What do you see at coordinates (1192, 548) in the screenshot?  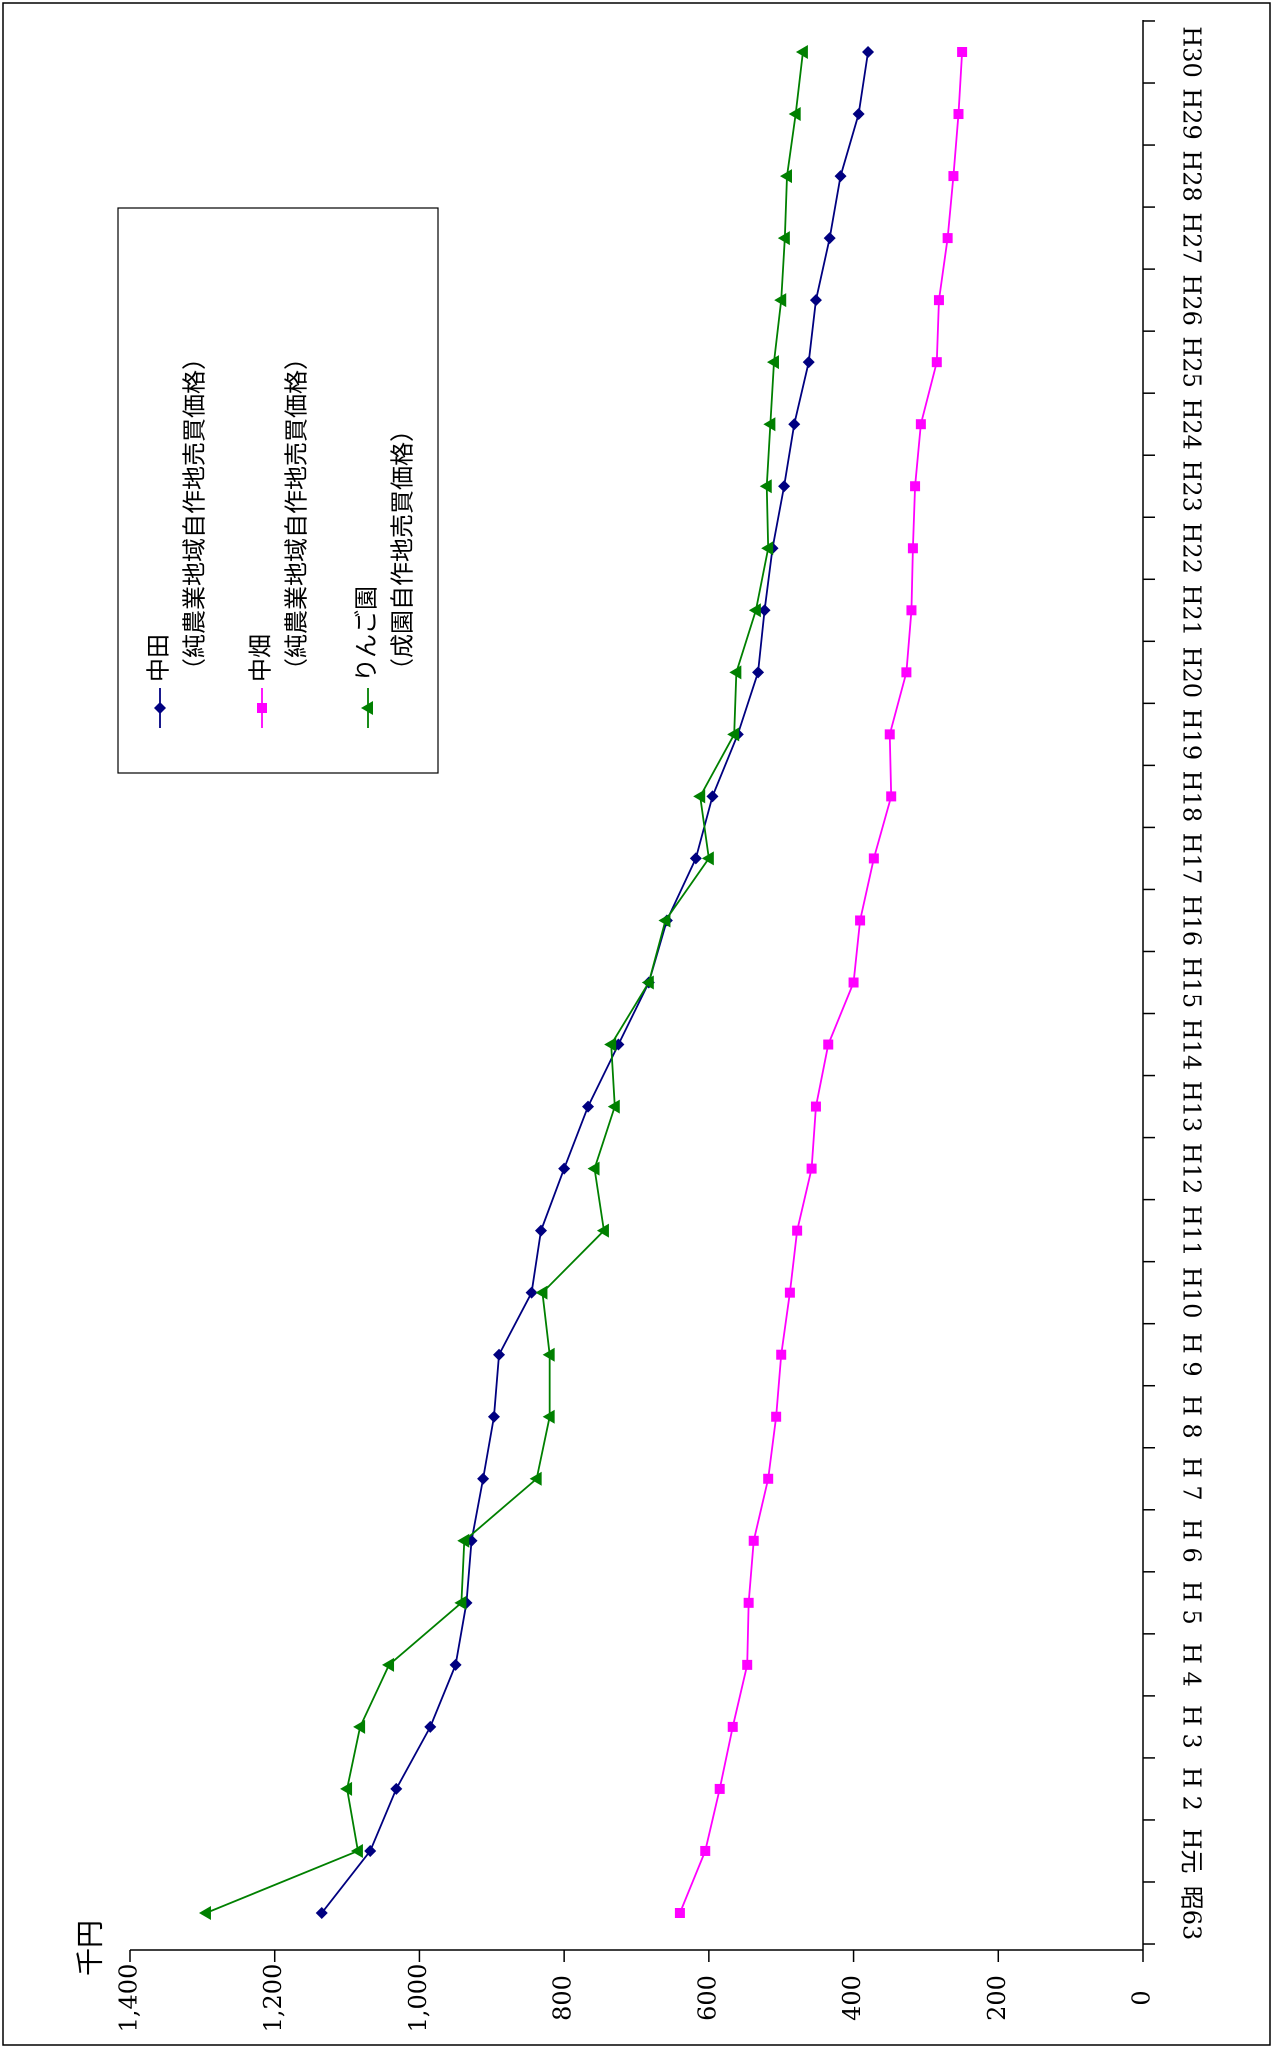 I see `category-label: H22` at bounding box center [1192, 548].